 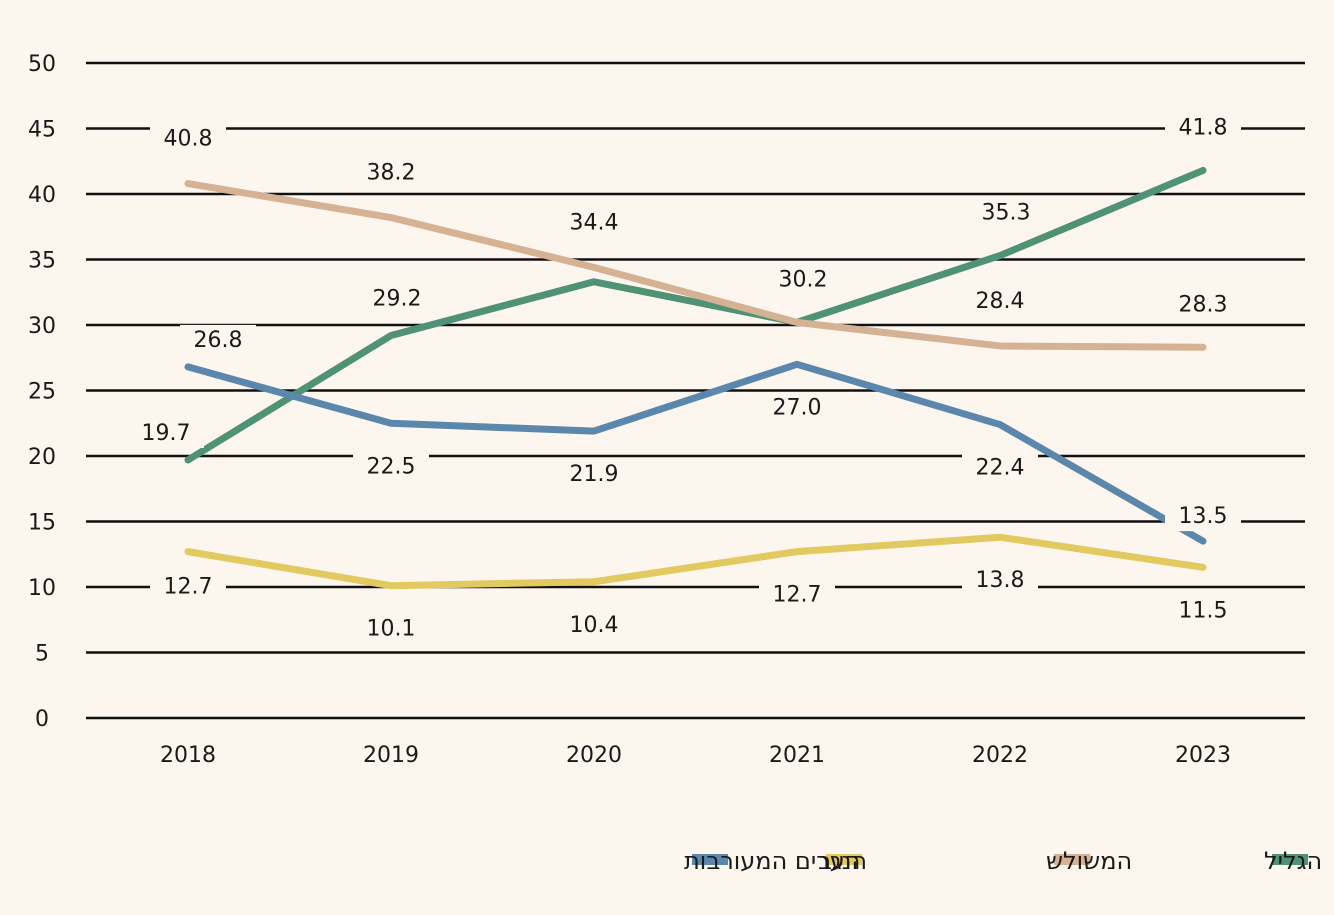 What do you see at coordinates (695, 755) in the screenshot?
I see `x-axis: 2018 2019 2020 2021 2022 2023` at bounding box center [695, 755].